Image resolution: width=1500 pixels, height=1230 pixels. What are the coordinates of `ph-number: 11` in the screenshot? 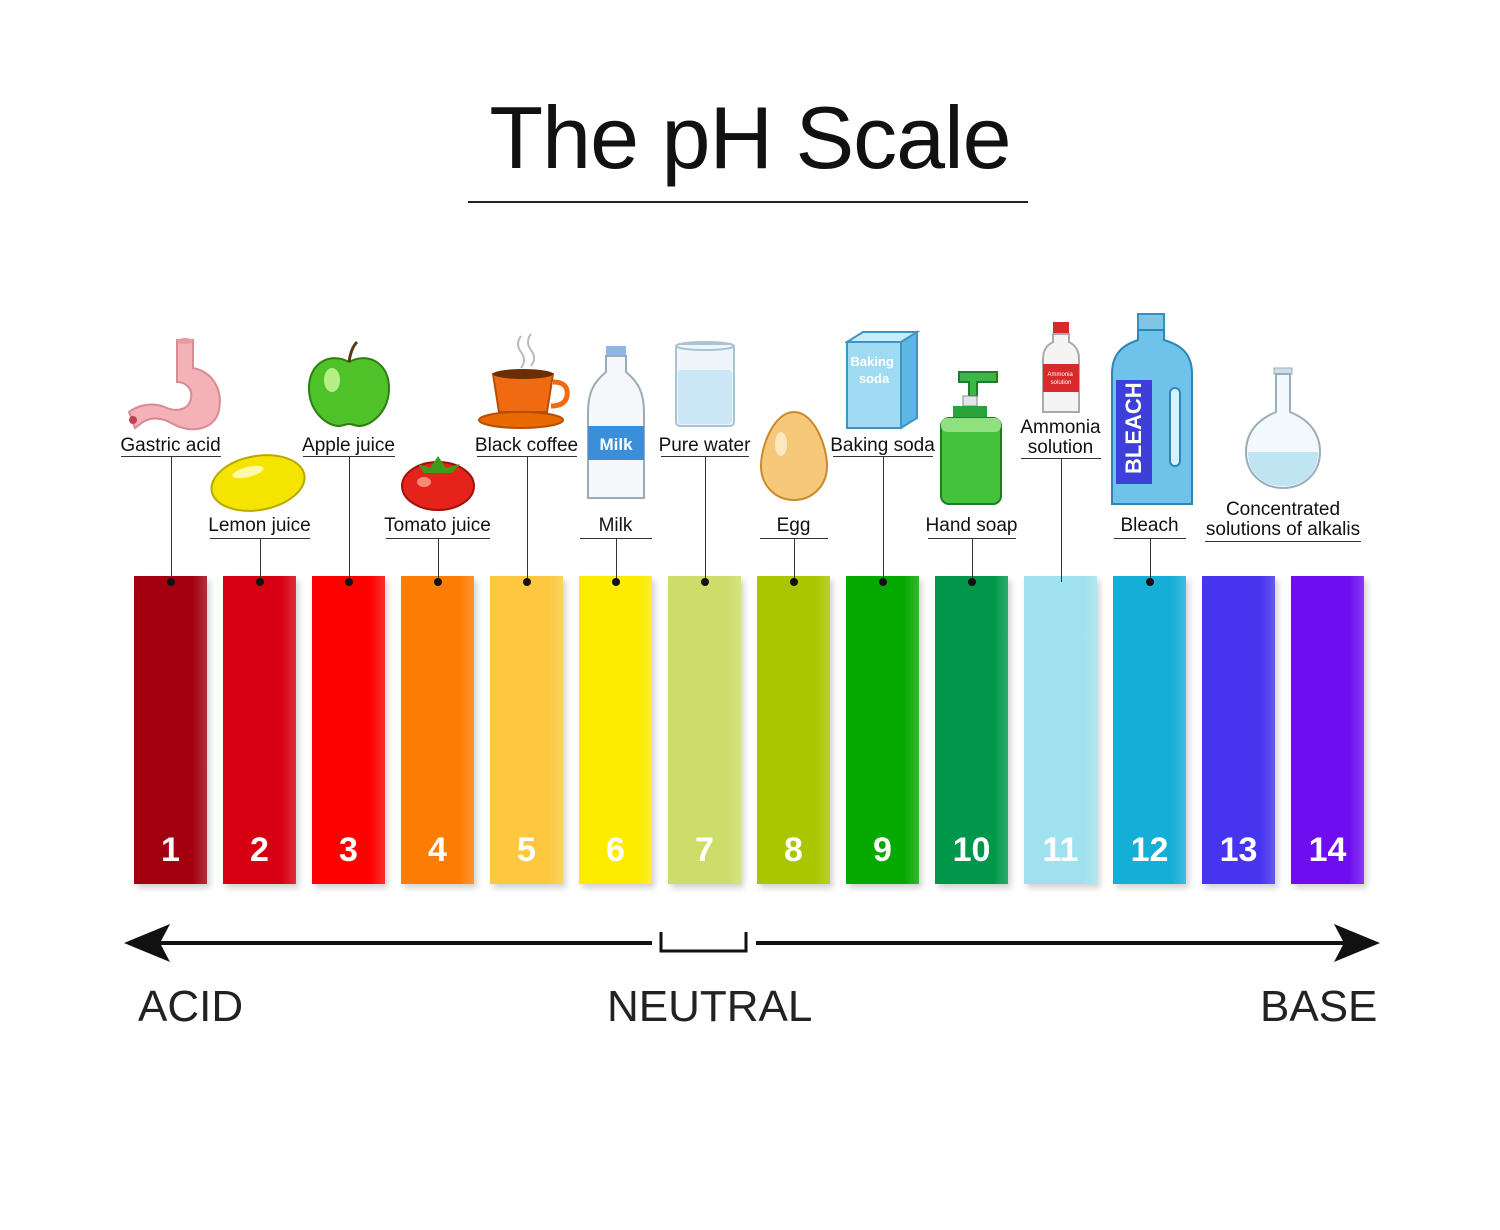 It's located at (1060, 850).